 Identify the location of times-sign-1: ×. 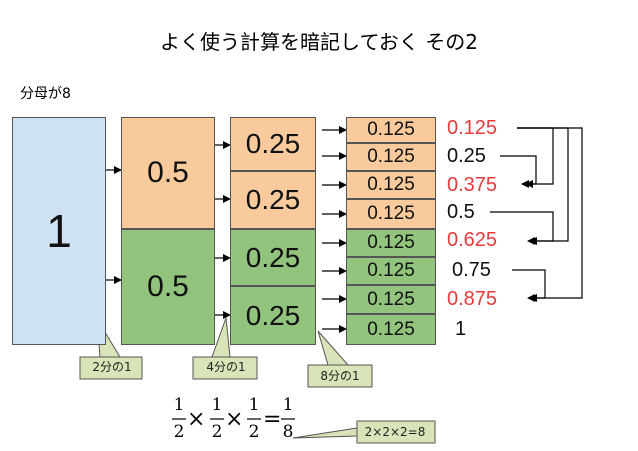
(196, 419).